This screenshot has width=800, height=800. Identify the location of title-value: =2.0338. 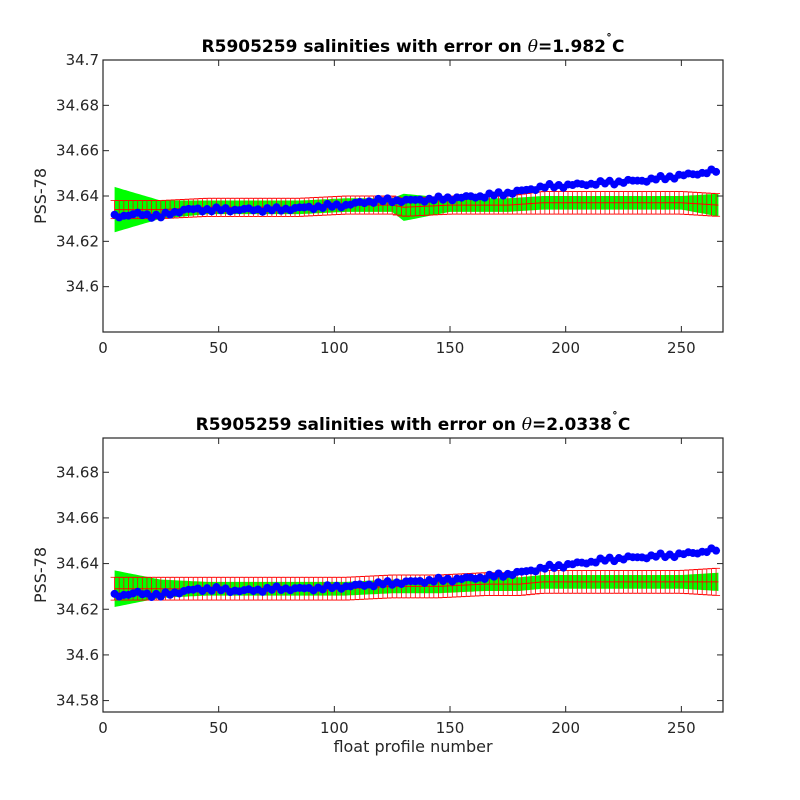
(572, 425).